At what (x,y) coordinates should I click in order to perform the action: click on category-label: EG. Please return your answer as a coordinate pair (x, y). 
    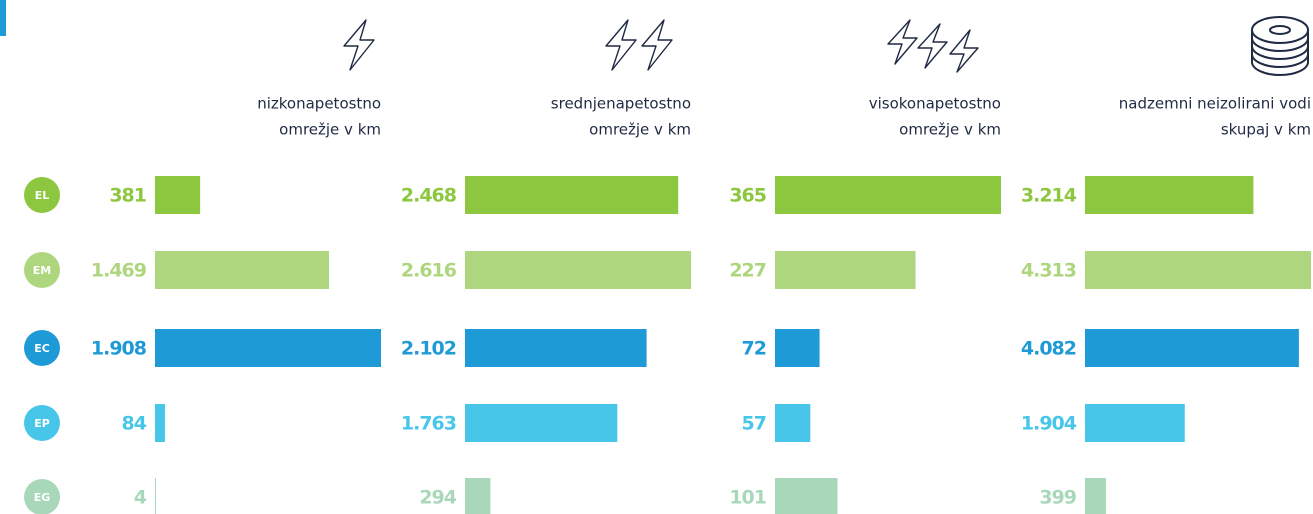
    Looking at the image, I should click on (42, 497).